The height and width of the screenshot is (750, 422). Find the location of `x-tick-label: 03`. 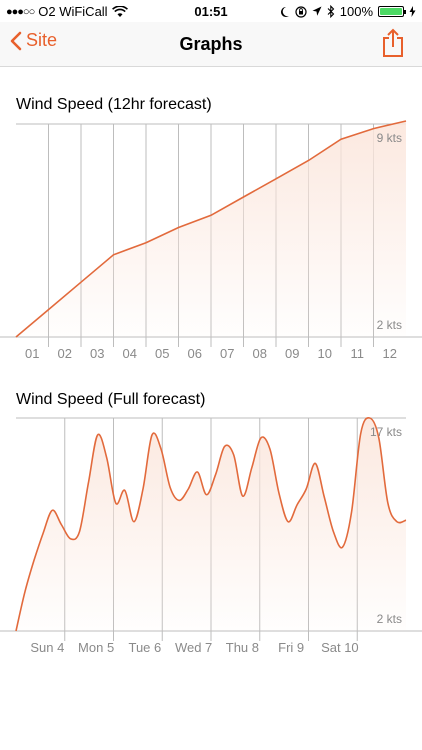

x-tick-label: 03 is located at coordinates (97, 353).